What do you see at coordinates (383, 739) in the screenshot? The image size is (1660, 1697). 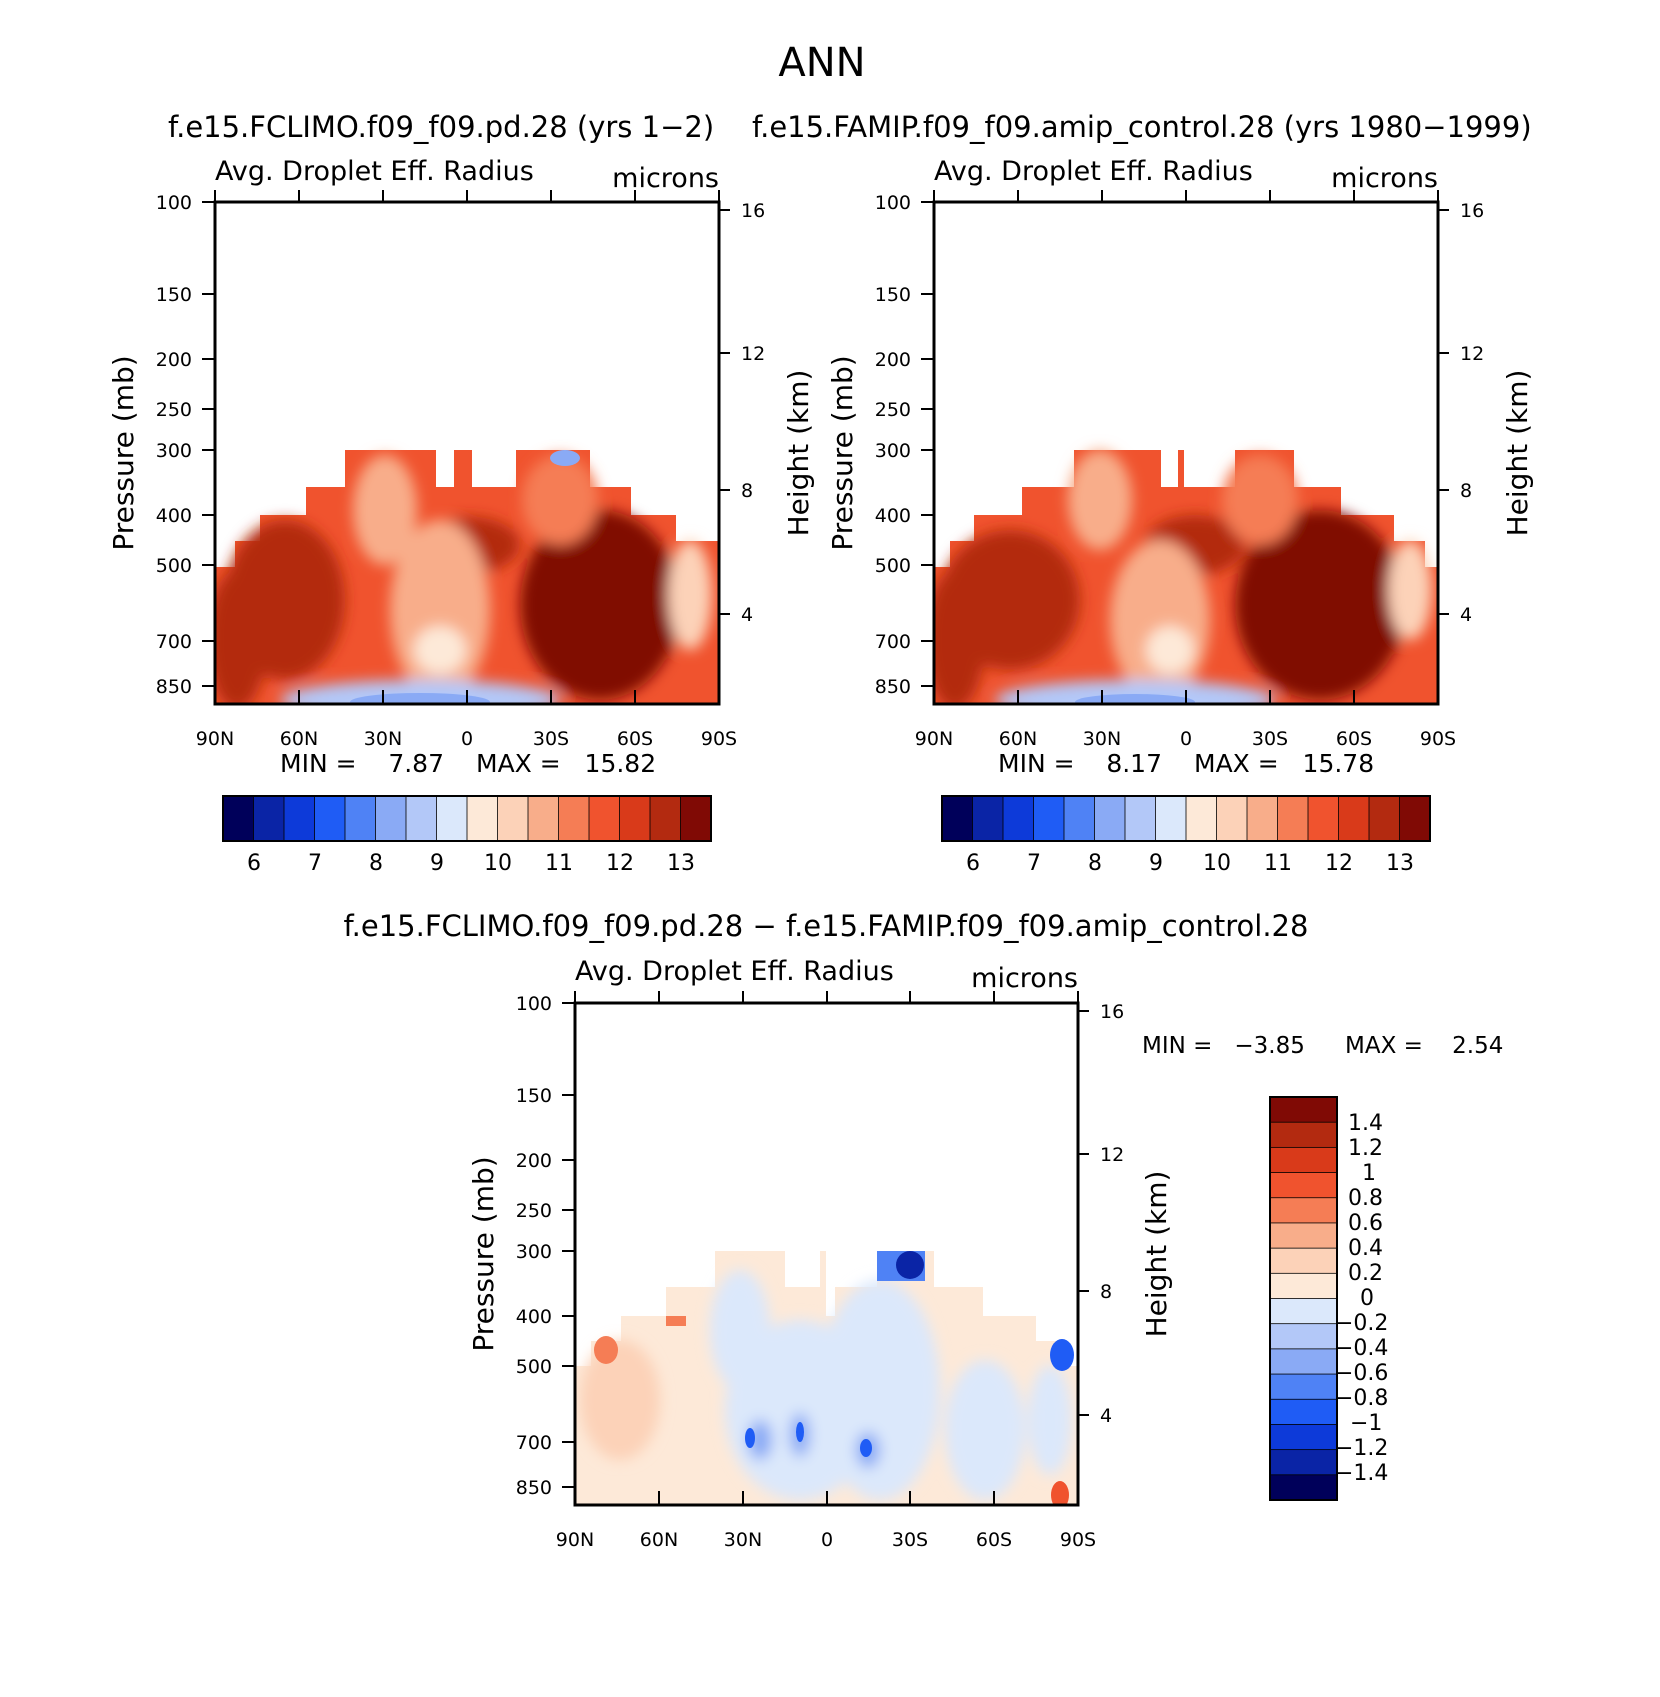 I see `x-tick-label: 30N` at bounding box center [383, 739].